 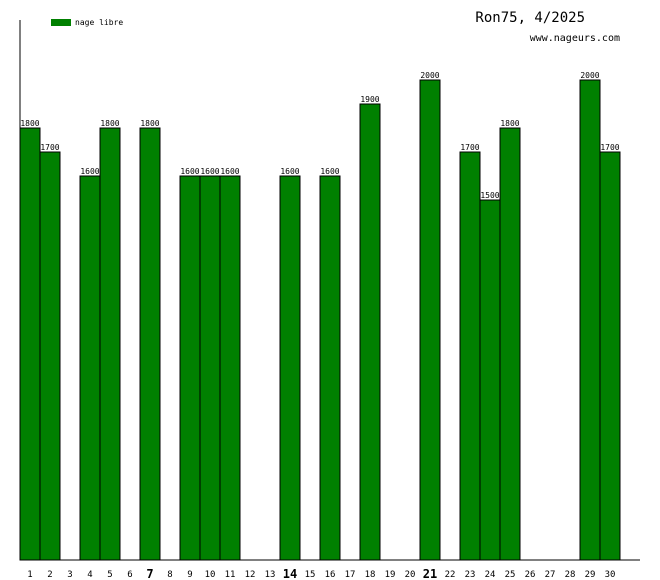 What do you see at coordinates (270, 575) in the screenshot?
I see `x-tick-label-13: 13` at bounding box center [270, 575].